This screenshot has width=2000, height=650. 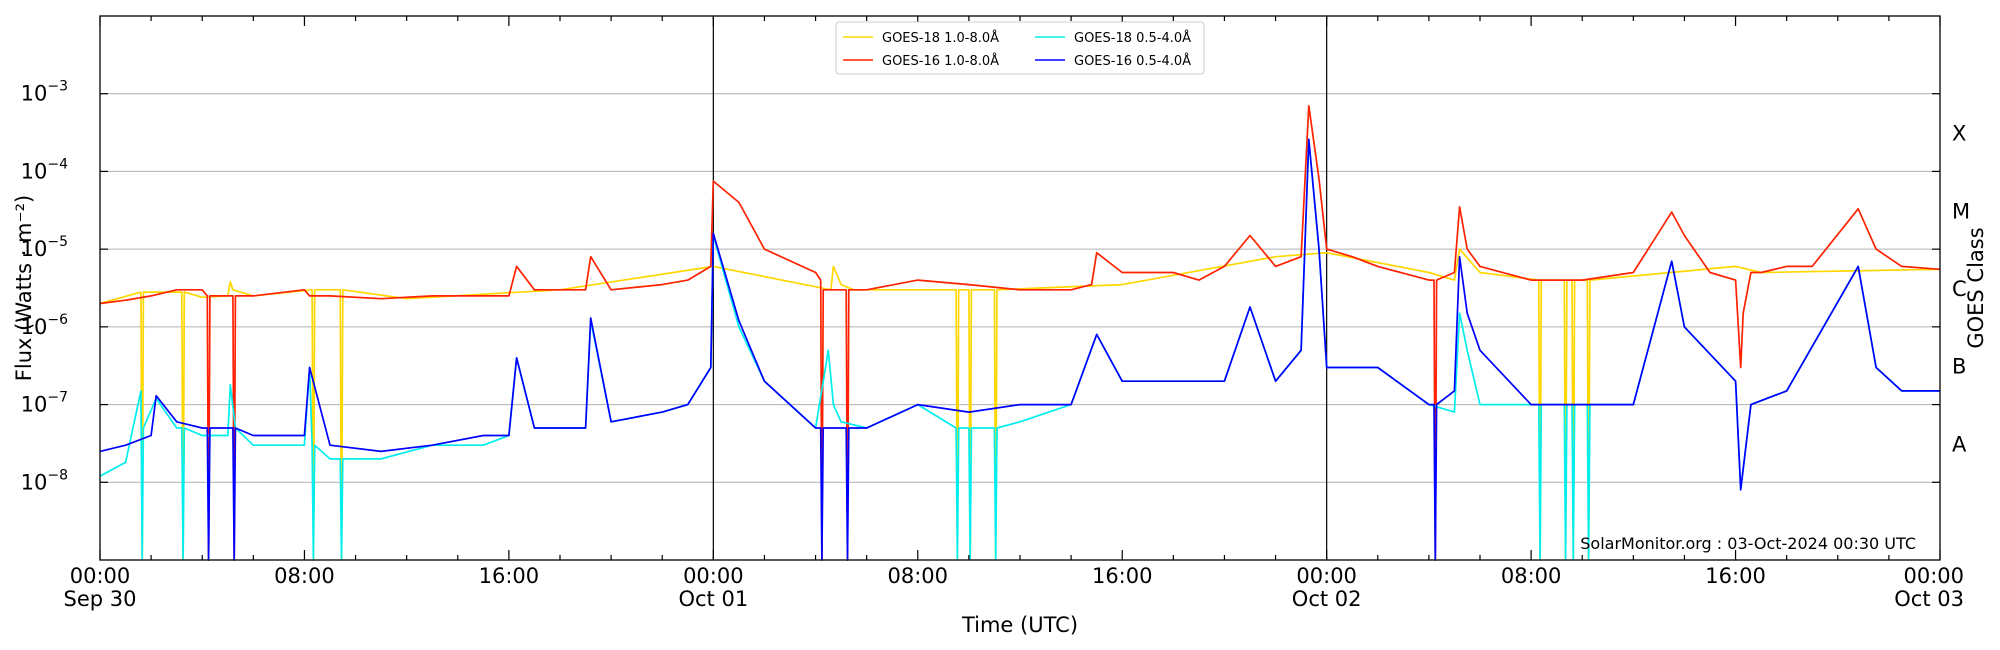 I want to click on goes-class-labels: A B C M X, so click(x=1961, y=289).